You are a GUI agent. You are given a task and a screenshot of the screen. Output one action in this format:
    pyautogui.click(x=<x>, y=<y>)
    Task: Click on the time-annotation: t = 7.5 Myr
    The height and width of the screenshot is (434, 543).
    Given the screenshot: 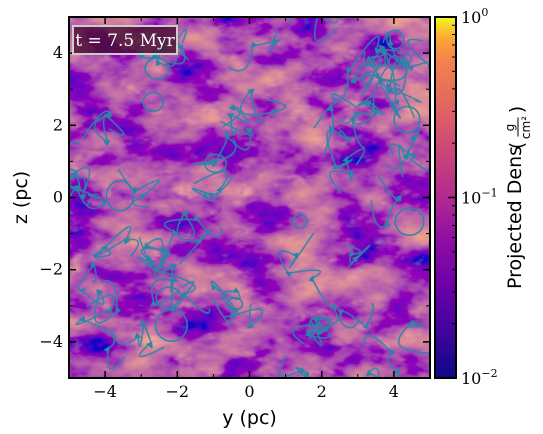 What is the action you would take?
    pyautogui.click(x=125, y=40)
    